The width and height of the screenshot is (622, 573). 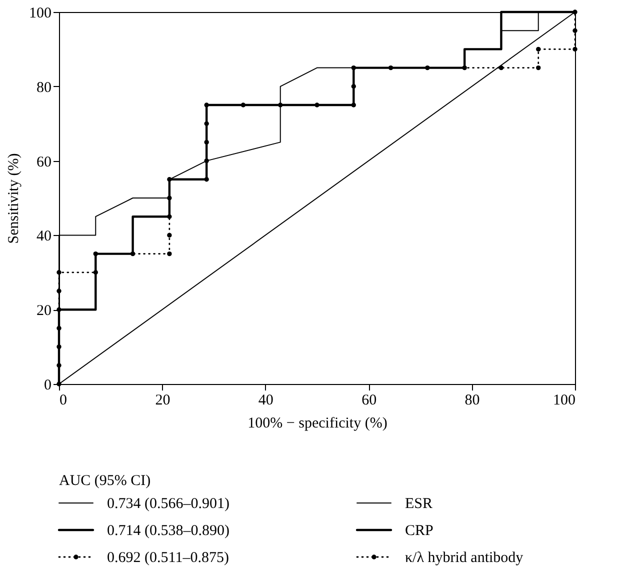 I want to click on x-tick-label: 20, so click(x=162, y=400).